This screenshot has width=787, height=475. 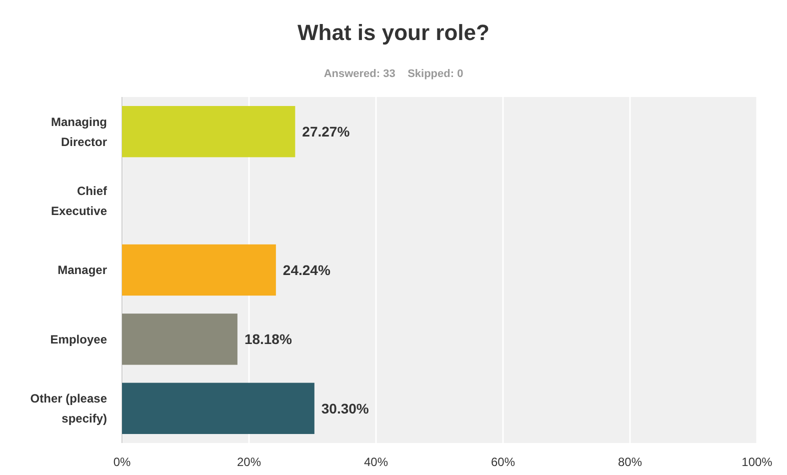 I want to click on data-label: 30.30%, so click(x=345, y=408).